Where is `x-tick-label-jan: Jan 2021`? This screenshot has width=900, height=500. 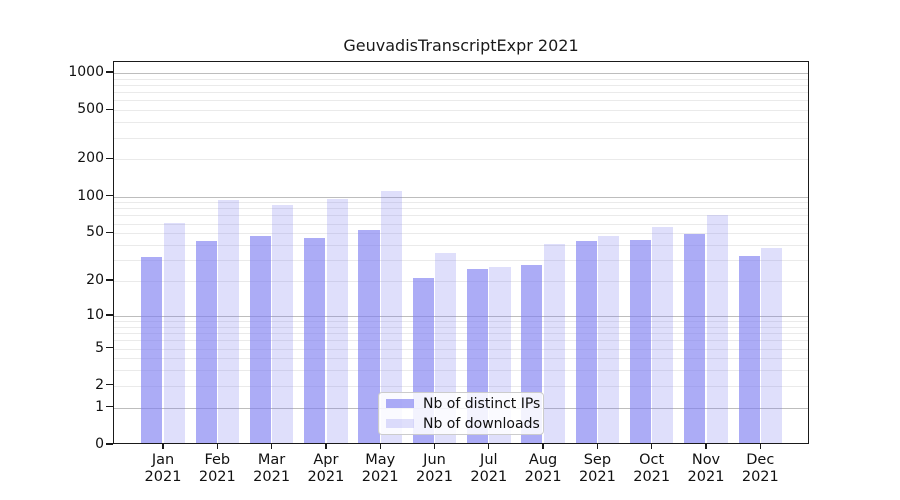 x-tick-label-jan: Jan 2021 is located at coordinates (163, 468).